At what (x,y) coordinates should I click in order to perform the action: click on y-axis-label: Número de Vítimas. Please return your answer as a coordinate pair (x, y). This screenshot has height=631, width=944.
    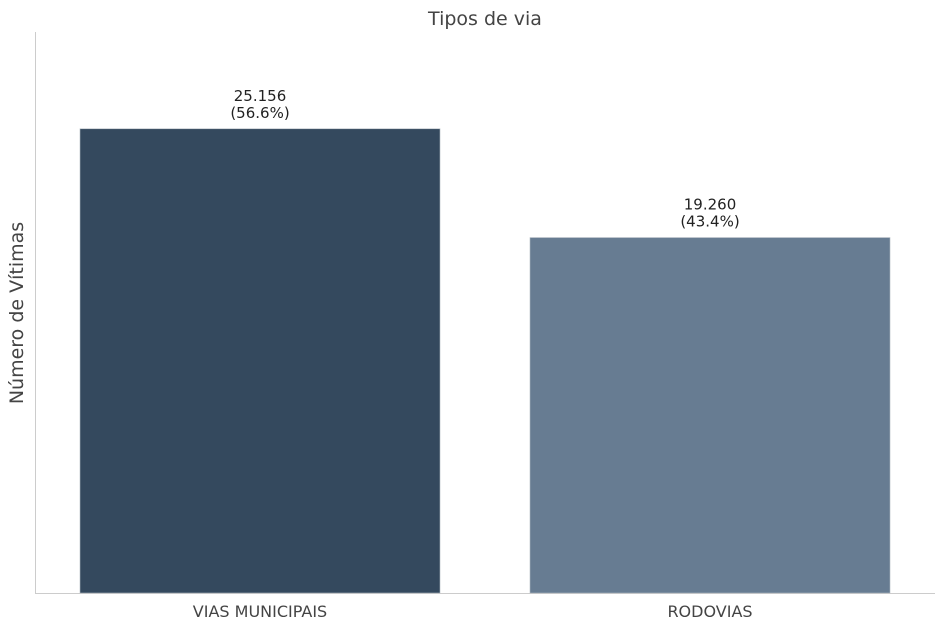
    Looking at the image, I should click on (17, 313).